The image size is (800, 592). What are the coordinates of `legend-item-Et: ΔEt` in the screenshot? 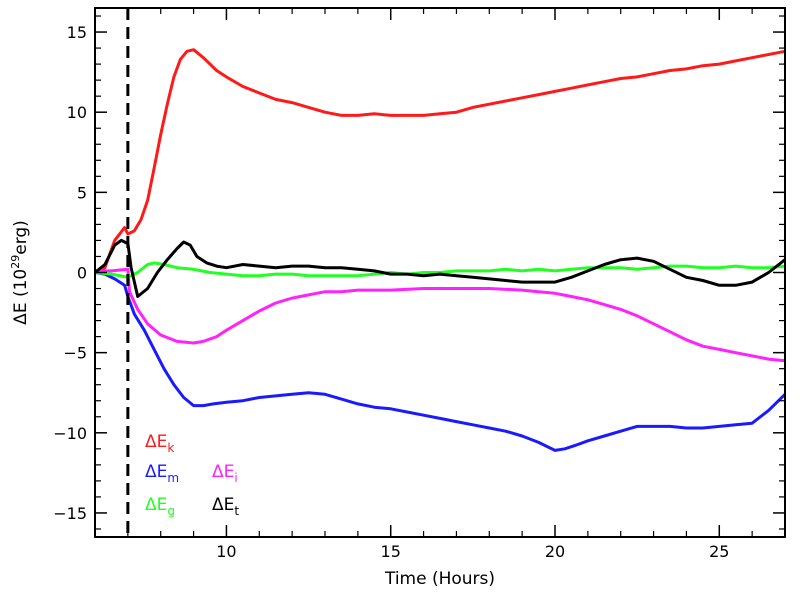 It's located at (225, 506).